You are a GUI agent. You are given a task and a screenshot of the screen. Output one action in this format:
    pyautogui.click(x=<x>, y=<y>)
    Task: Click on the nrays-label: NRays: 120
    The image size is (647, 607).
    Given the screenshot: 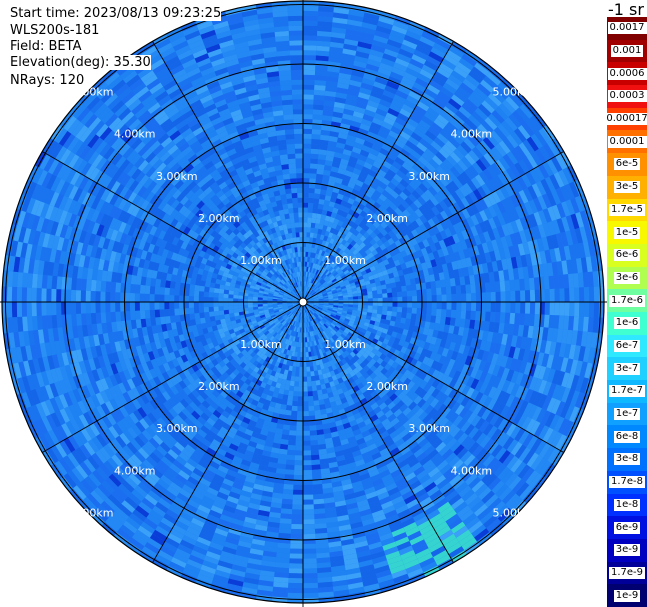 What is the action you would take?
    pyautogui.click(x=47, y=80)
    